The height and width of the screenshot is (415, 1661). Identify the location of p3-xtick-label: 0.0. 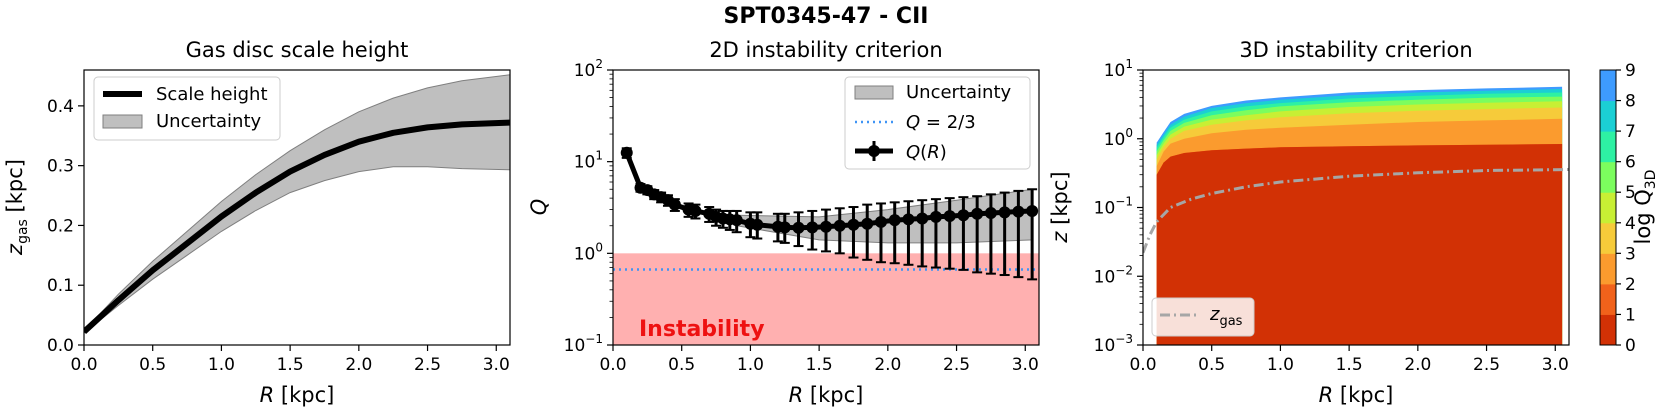
(1142, 365).